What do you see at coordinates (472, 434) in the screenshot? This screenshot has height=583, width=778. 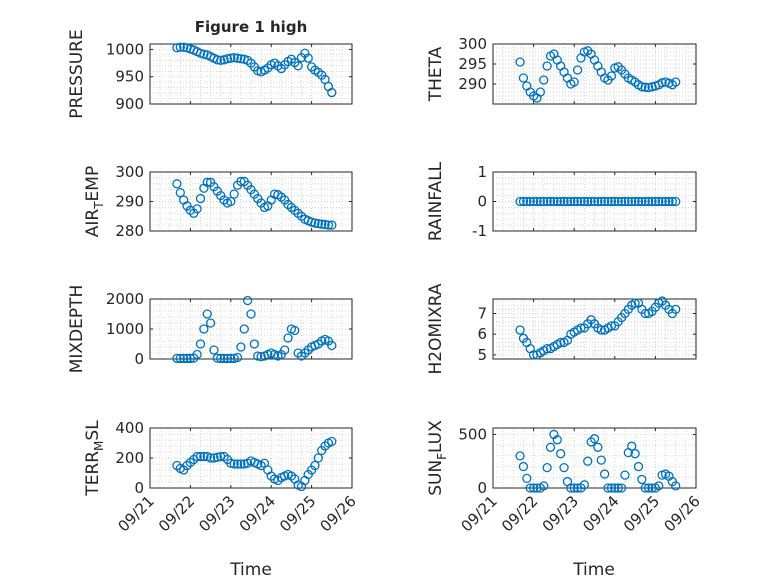 I see `y-tick-label: 500` at bounding box center [472, 434].